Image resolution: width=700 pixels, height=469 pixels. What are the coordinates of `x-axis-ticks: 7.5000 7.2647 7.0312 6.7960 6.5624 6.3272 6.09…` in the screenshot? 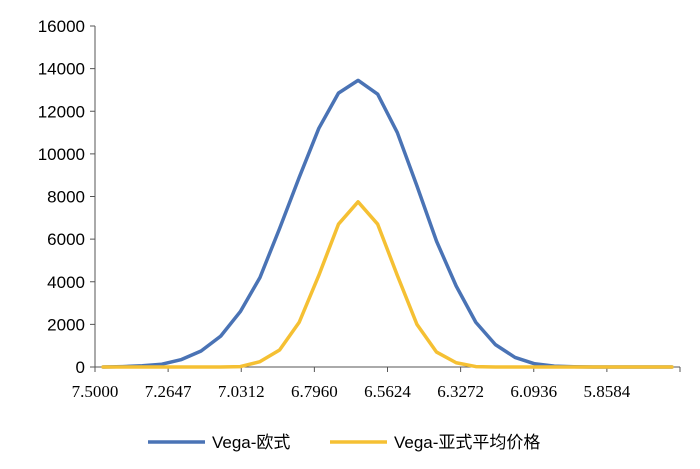 It's located at (376, 384).